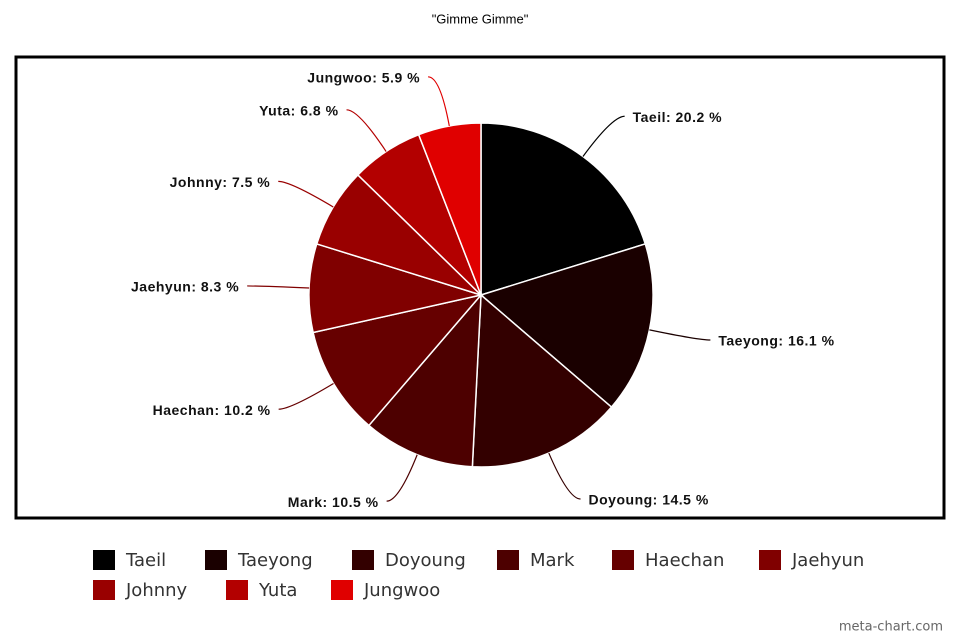 This screenshot has height=640, width=960. What do you see at coordinates (684, 560) in the screenshot?
I see `legend-label: Haechan` at bounding box center [684, 560].